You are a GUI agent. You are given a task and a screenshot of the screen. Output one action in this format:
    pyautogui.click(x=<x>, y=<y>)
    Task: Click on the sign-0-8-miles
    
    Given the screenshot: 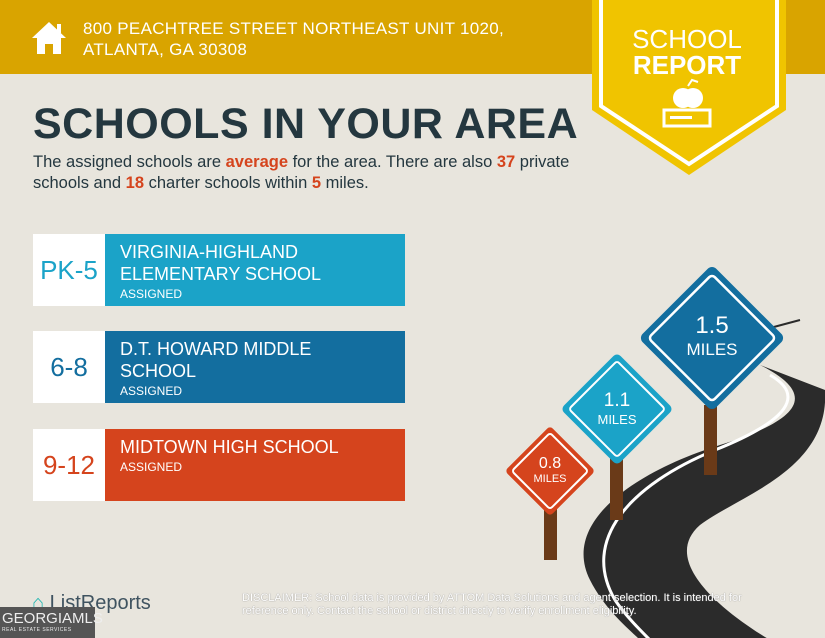 What is the action you would take?
    pyautogui.click(x=550, y=471)
    